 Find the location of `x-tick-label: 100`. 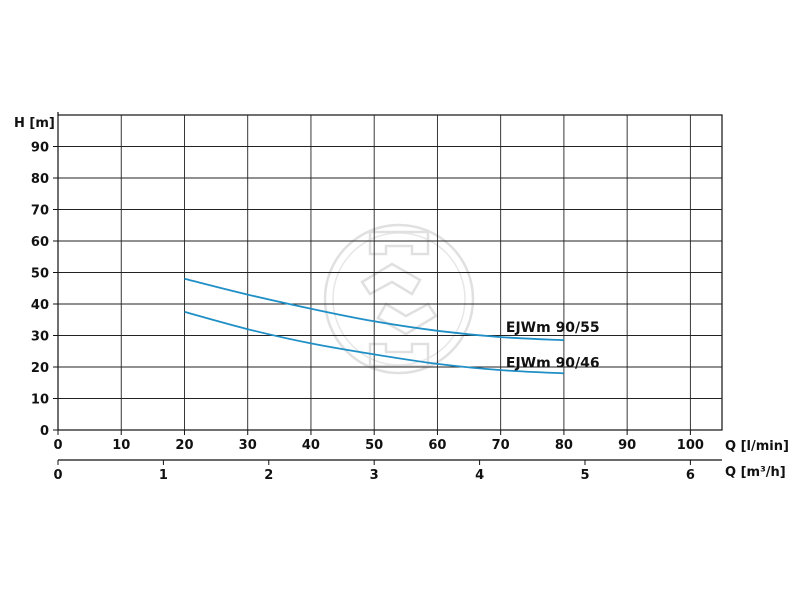

x-tick-label: 100 is located at coordinates (690, 445).